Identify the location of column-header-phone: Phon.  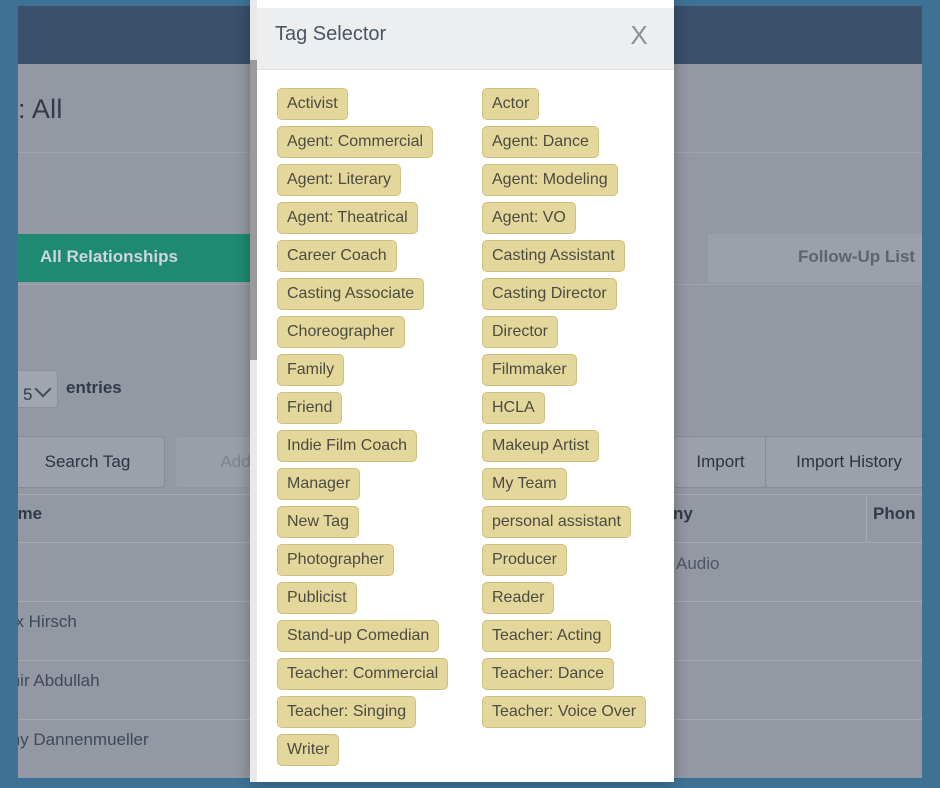
(894, 513).